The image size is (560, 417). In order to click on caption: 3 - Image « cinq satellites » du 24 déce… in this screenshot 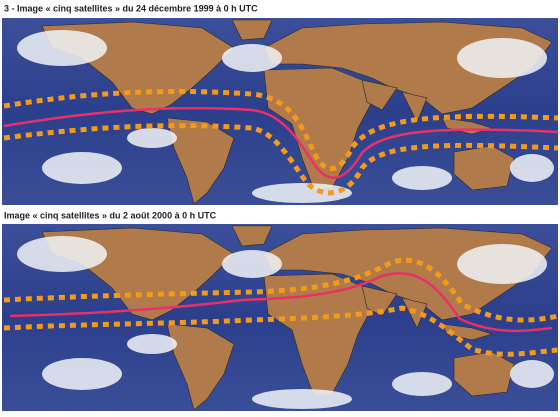, I will do `click(131, 8)`.